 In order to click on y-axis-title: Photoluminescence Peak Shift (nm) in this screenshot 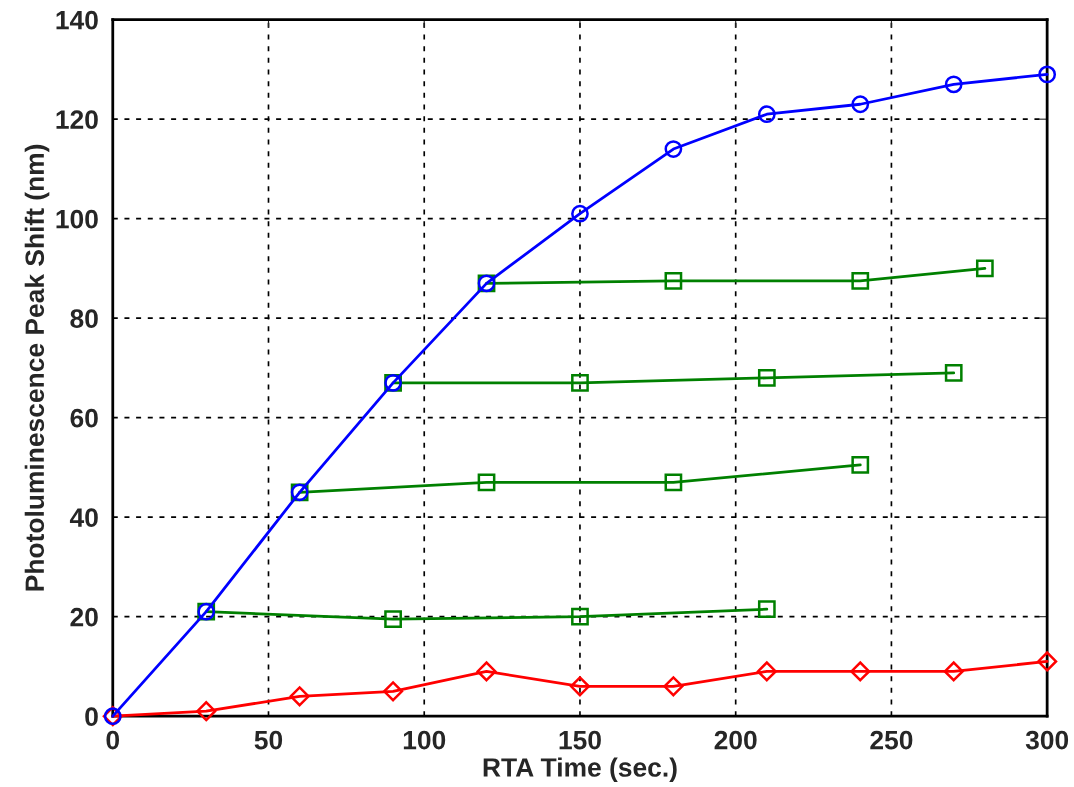, I will do `click(37, 367)`.